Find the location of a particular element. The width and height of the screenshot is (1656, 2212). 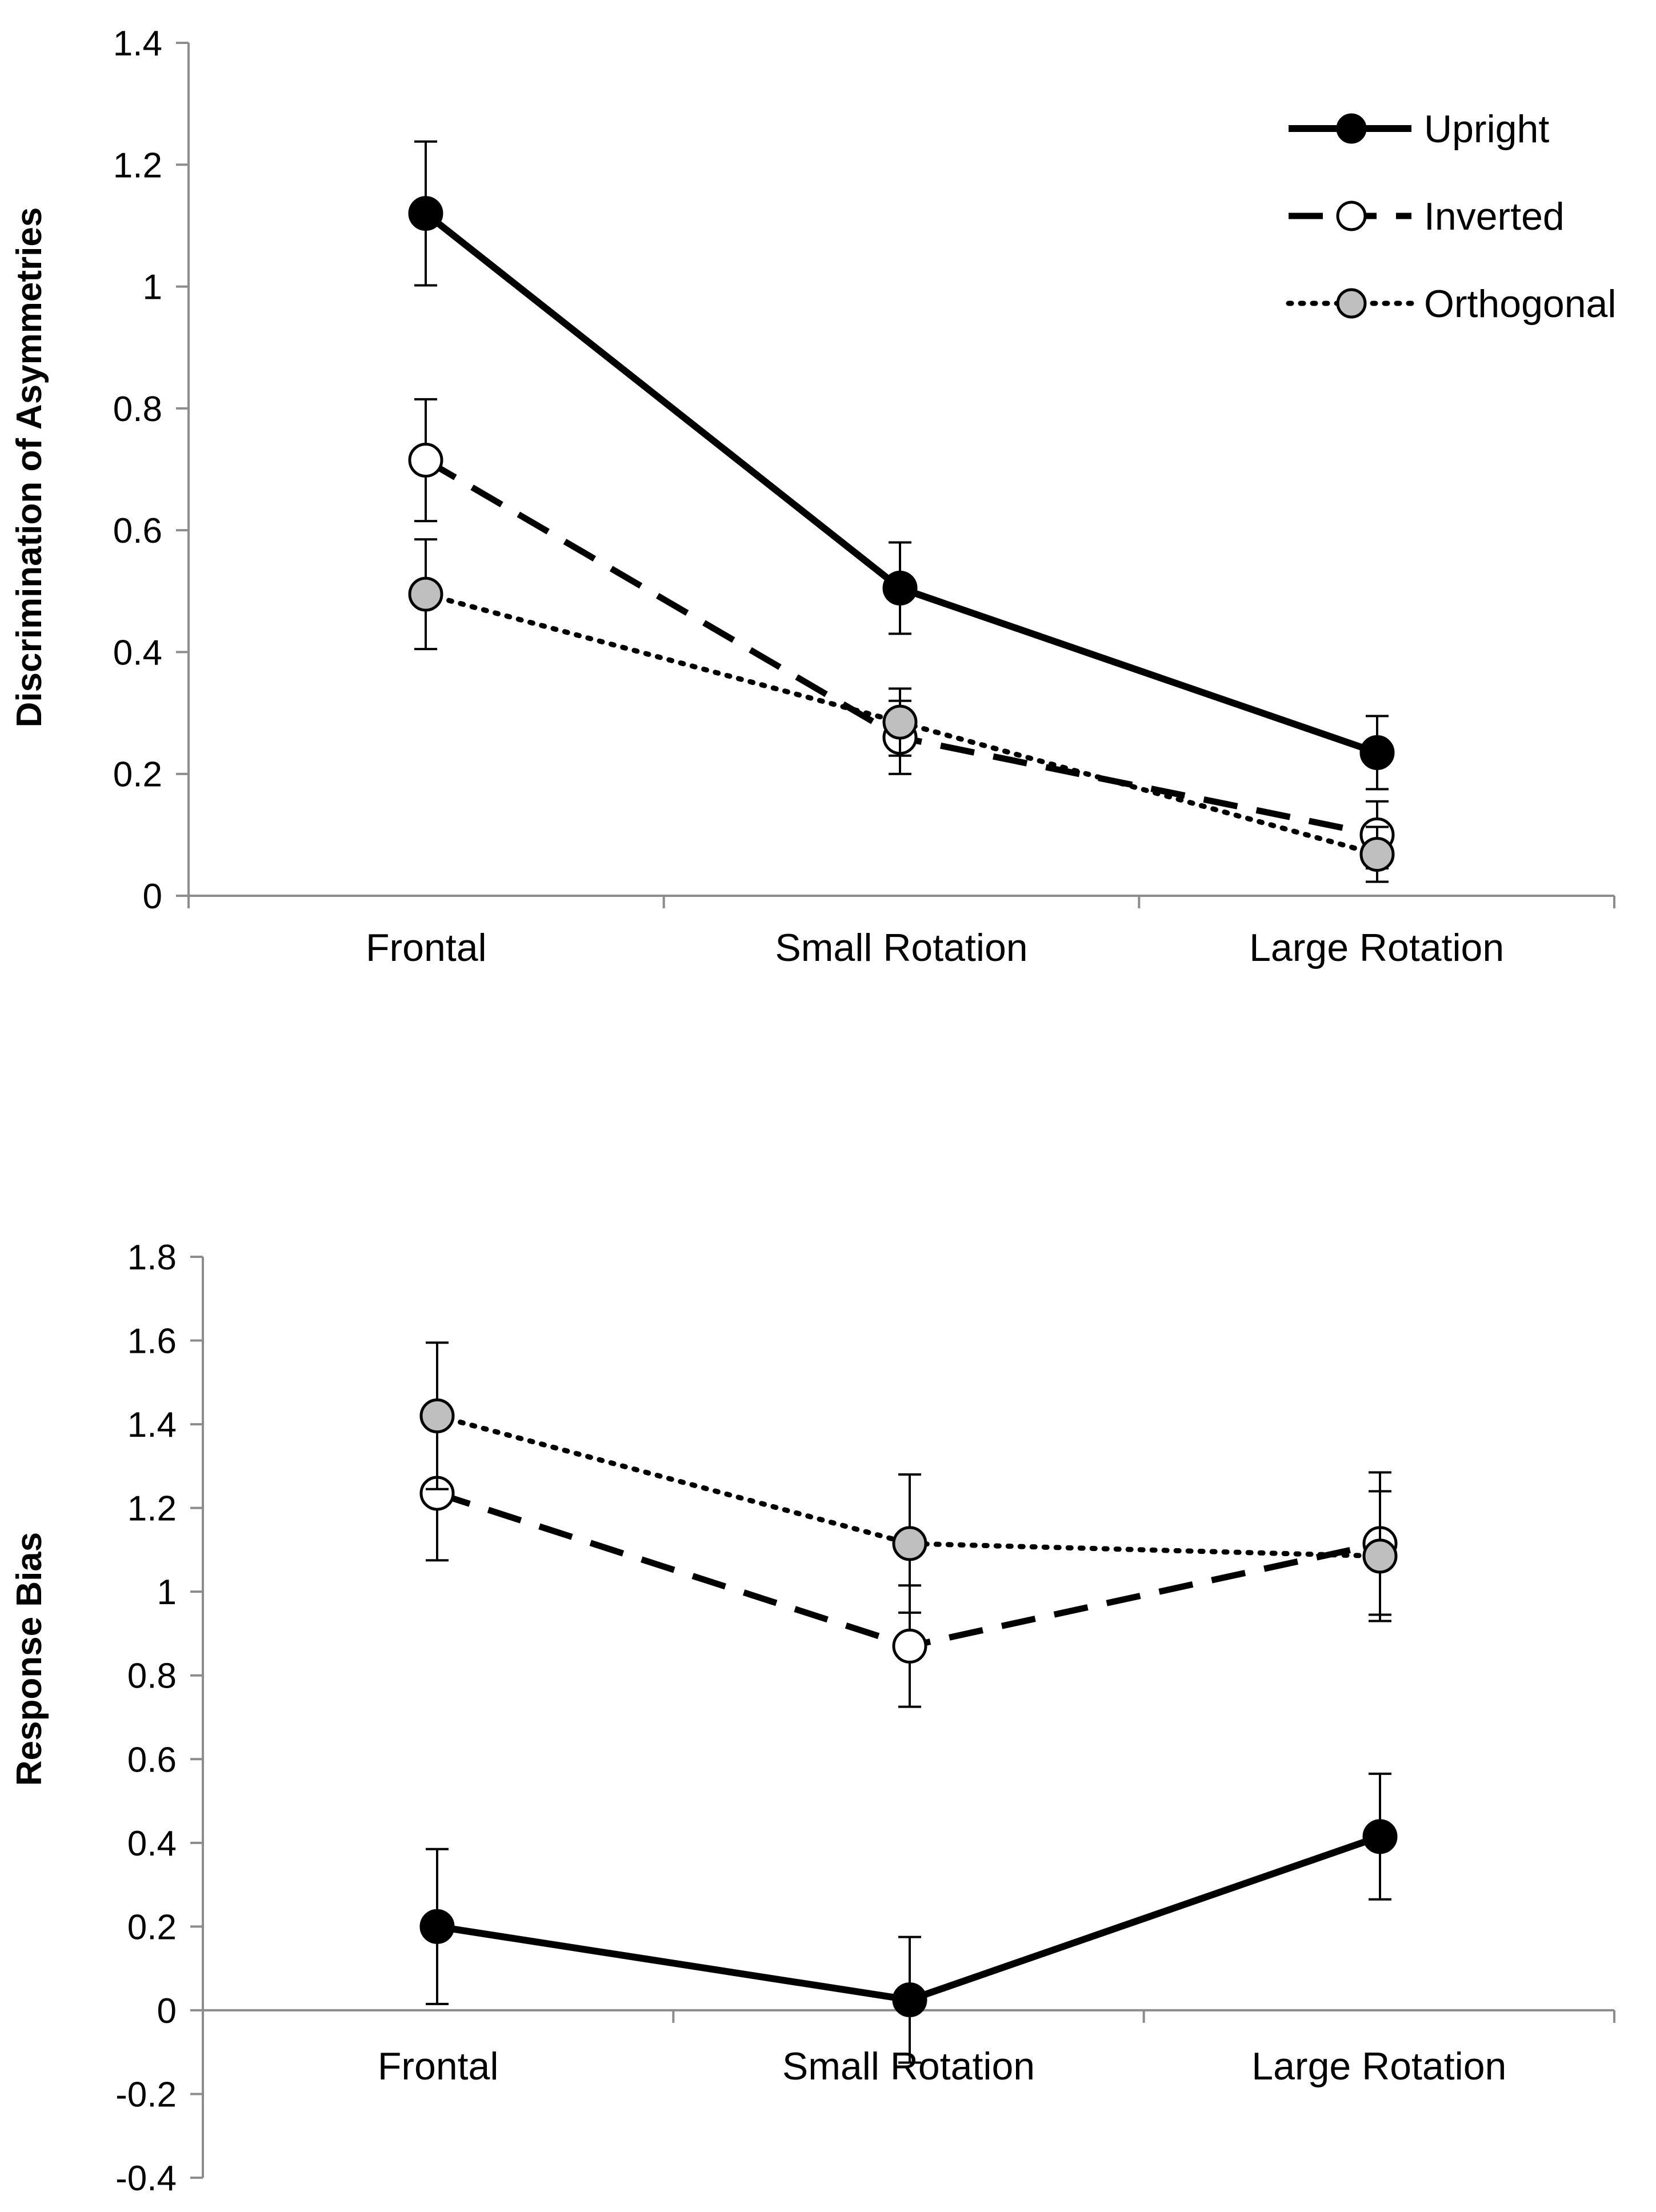

legend-item-upright: Upright is located at coordinates (1419, 129).